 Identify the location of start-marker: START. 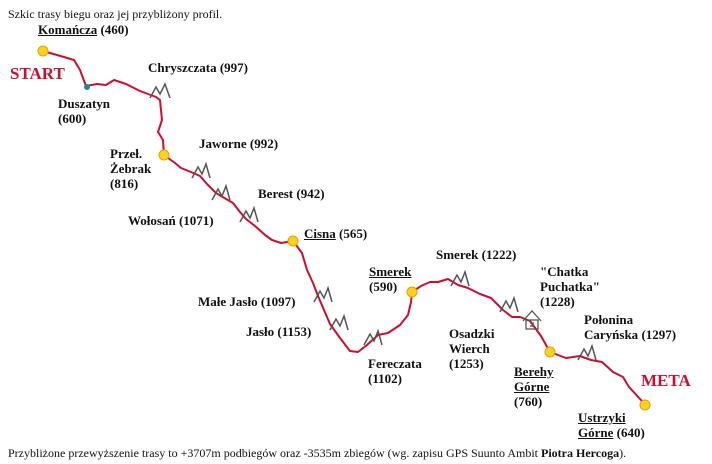
(37, 73).